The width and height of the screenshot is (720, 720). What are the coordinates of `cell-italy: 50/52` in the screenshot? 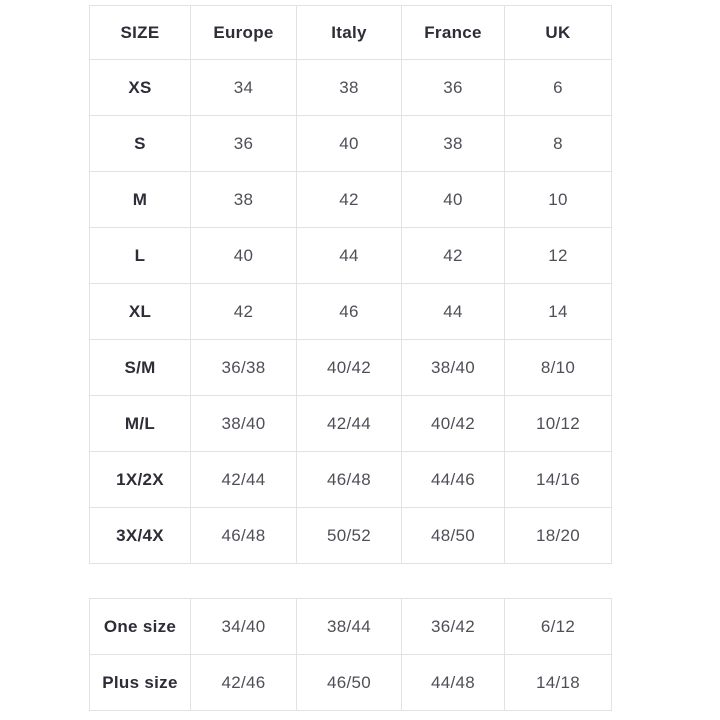 It's located at (349, 535).